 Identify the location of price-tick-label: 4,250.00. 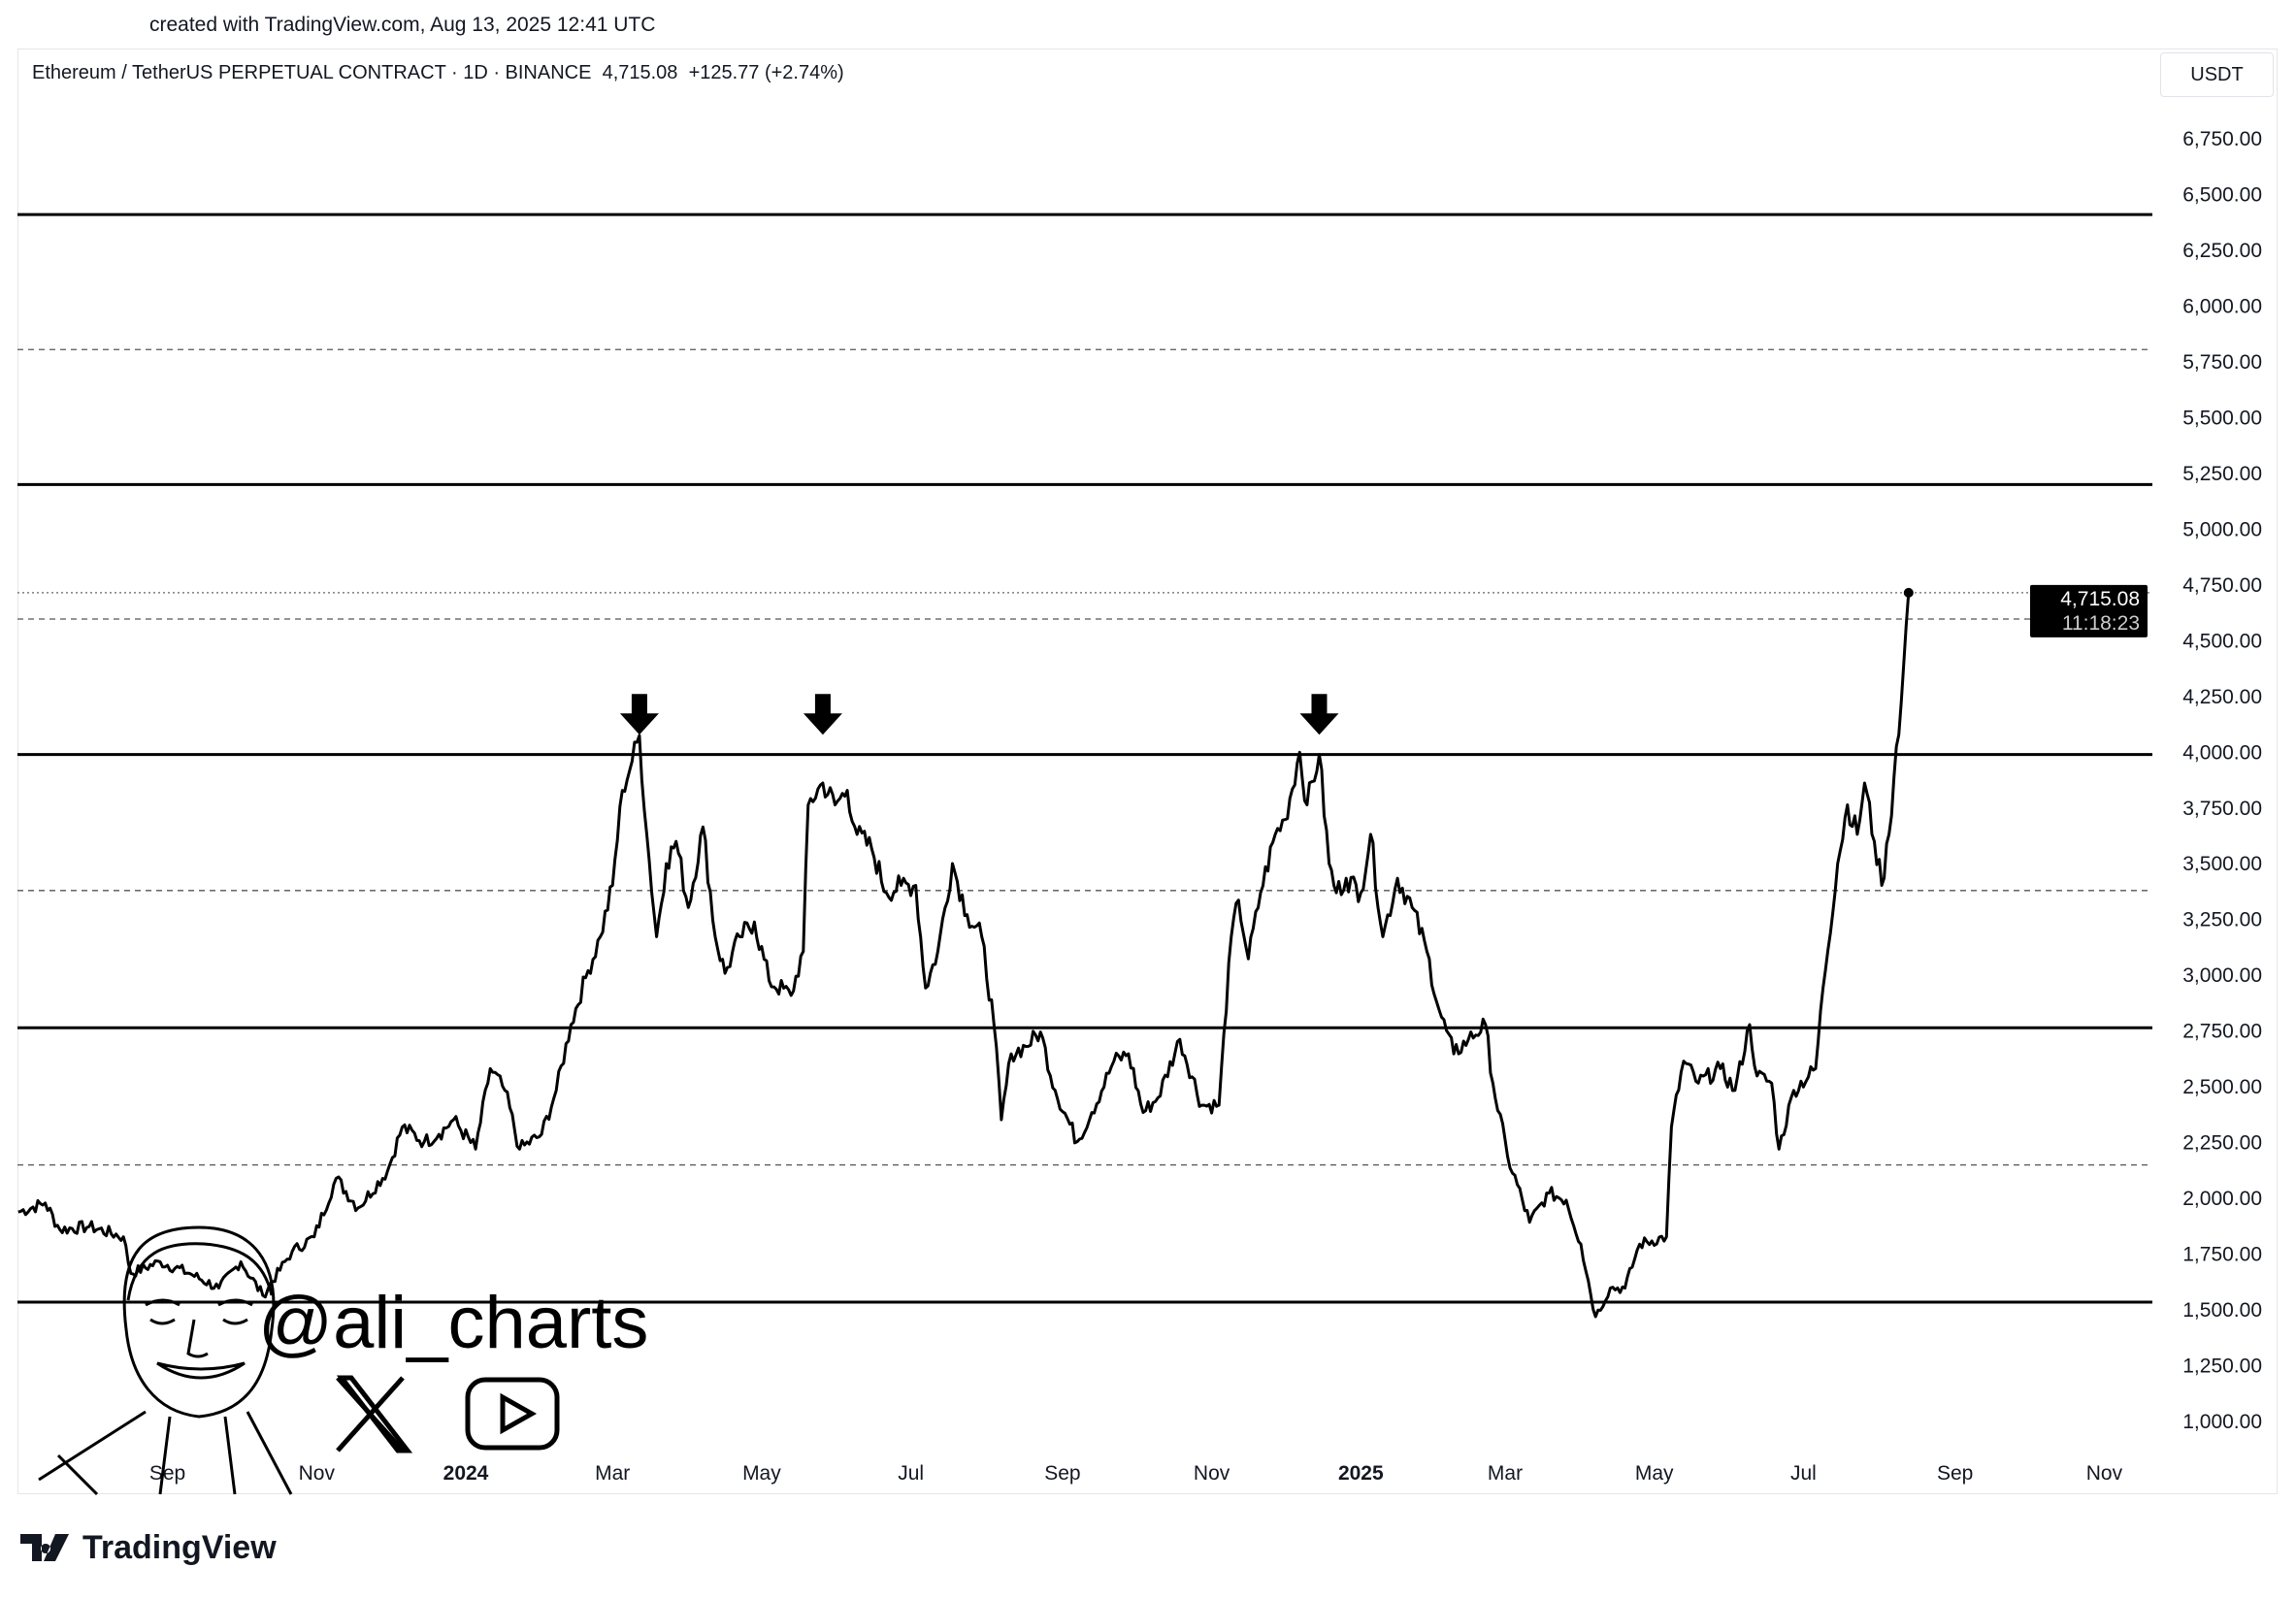
(2222, 697).